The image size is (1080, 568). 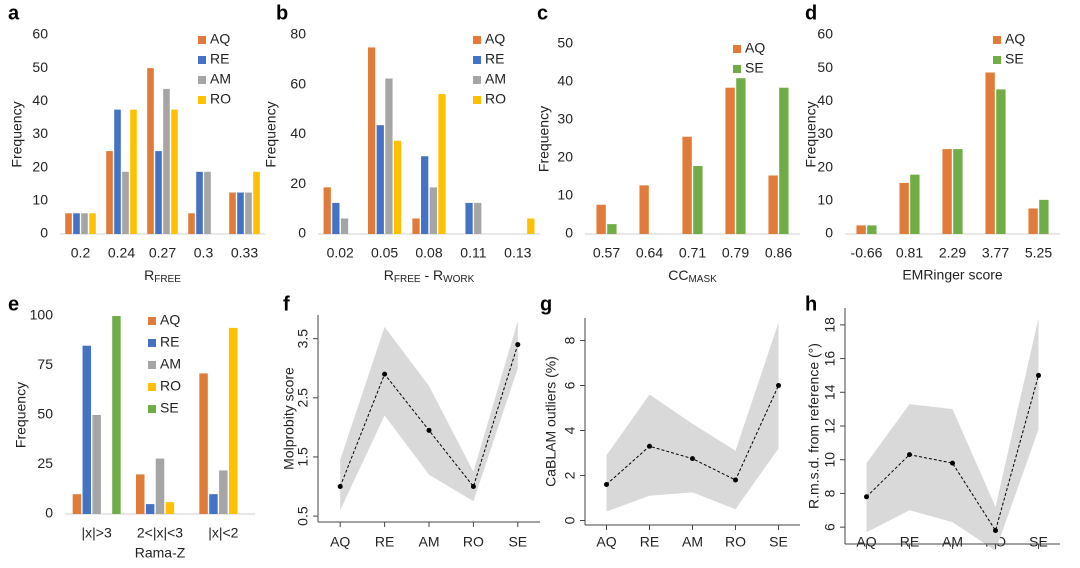 I want to click on y-tick-label: 50, so click(x=565, y=43).